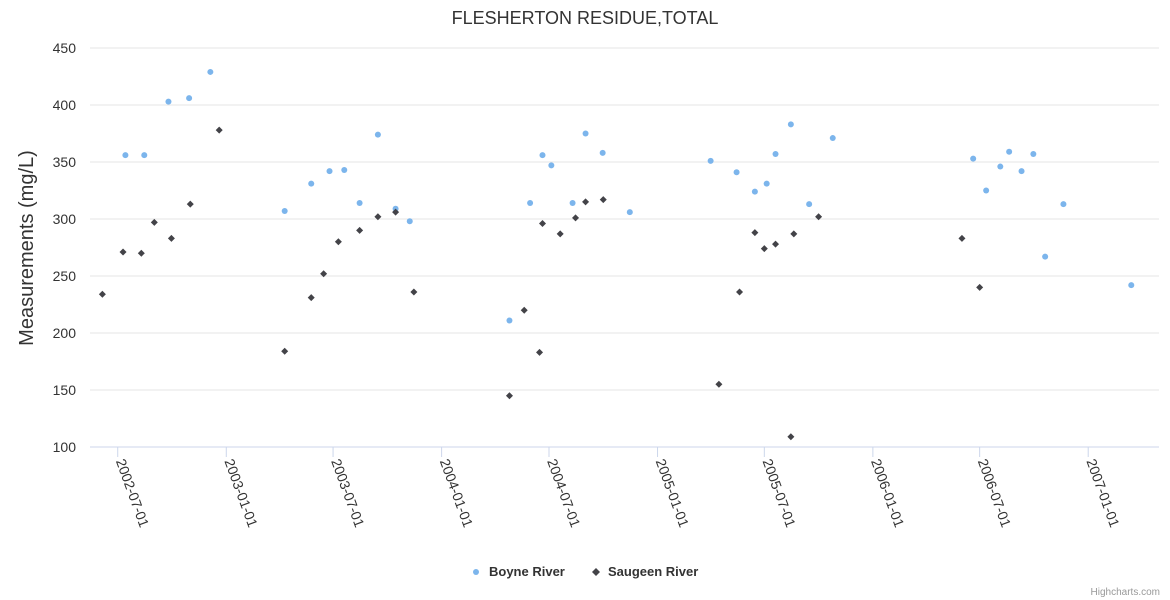  What do you see at coordinates (653, 571) in the screenshot?
I see `legend-saugeen-river-label: Saugeen River` at bounding box center [653, 571].